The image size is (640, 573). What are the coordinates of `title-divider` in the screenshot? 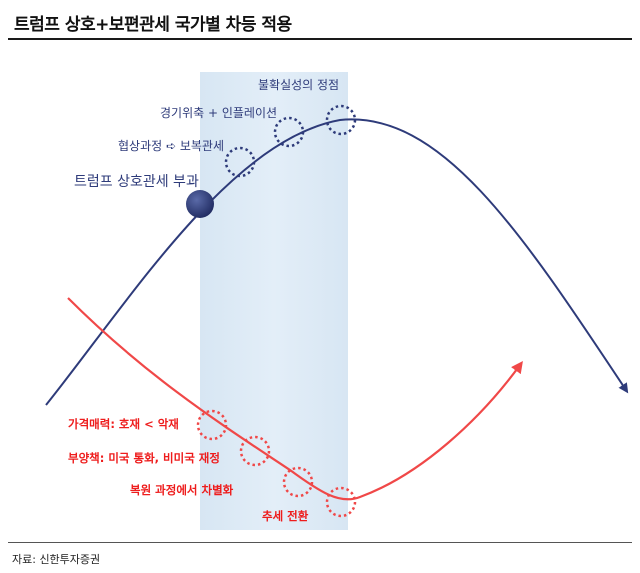 It's located at (320, 39).